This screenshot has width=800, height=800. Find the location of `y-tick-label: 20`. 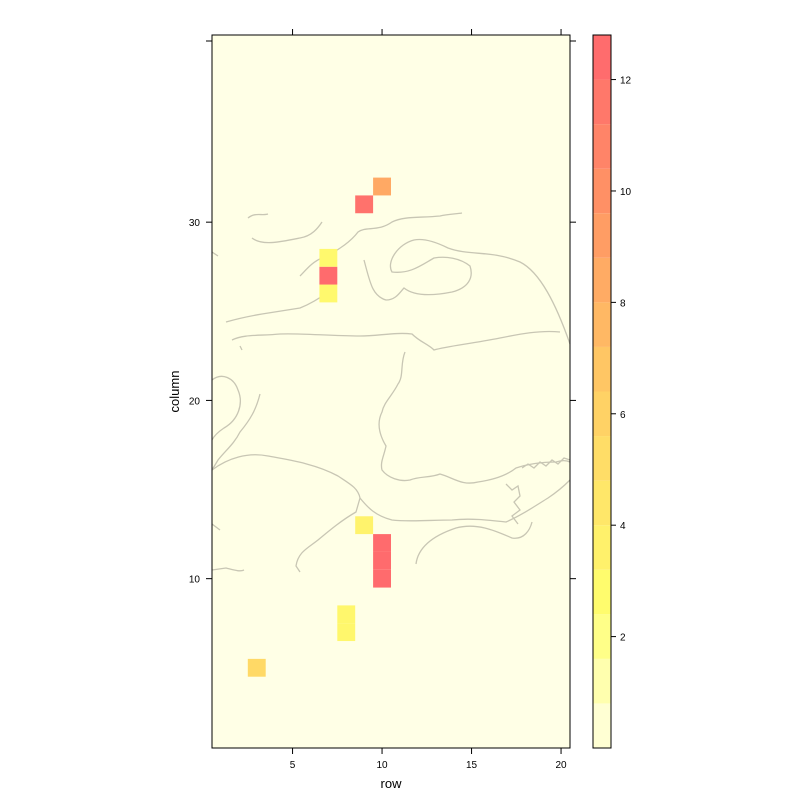

y-tick-label: 20 is located at coordinates (195, 401).